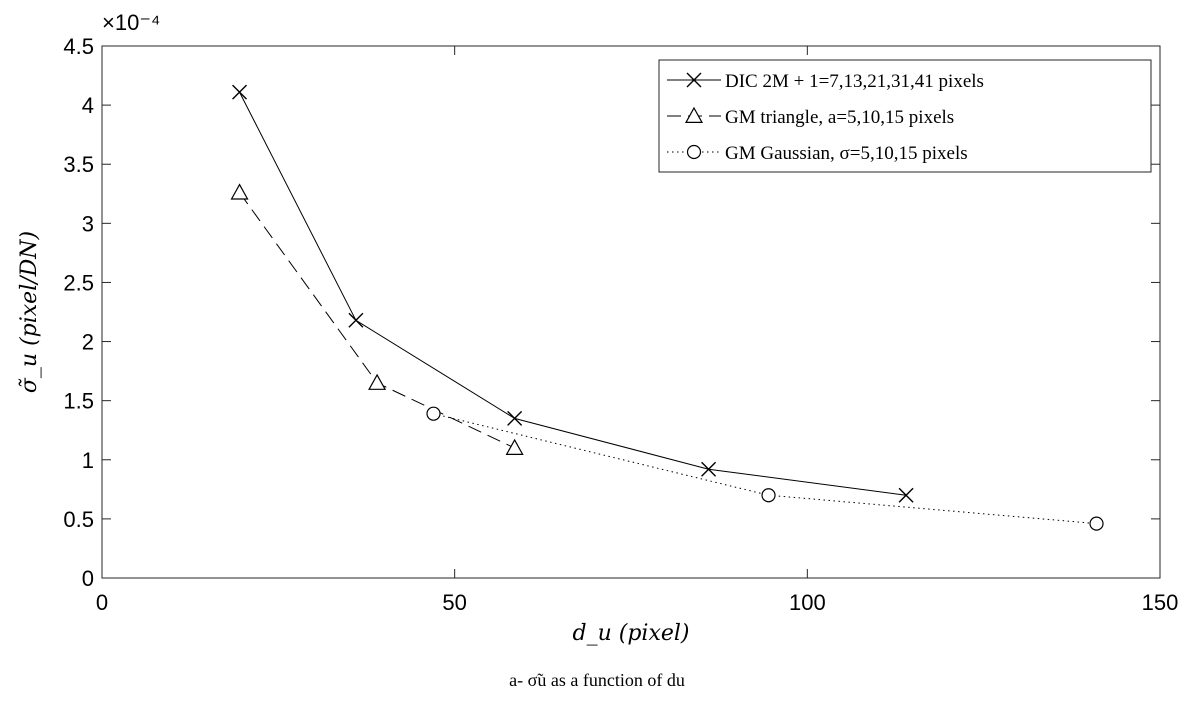 The image size is (1194, 705). Describe the element at coordinates (78, 164) in the screenshot. I see `y-tick-label: 3.5` at that location.